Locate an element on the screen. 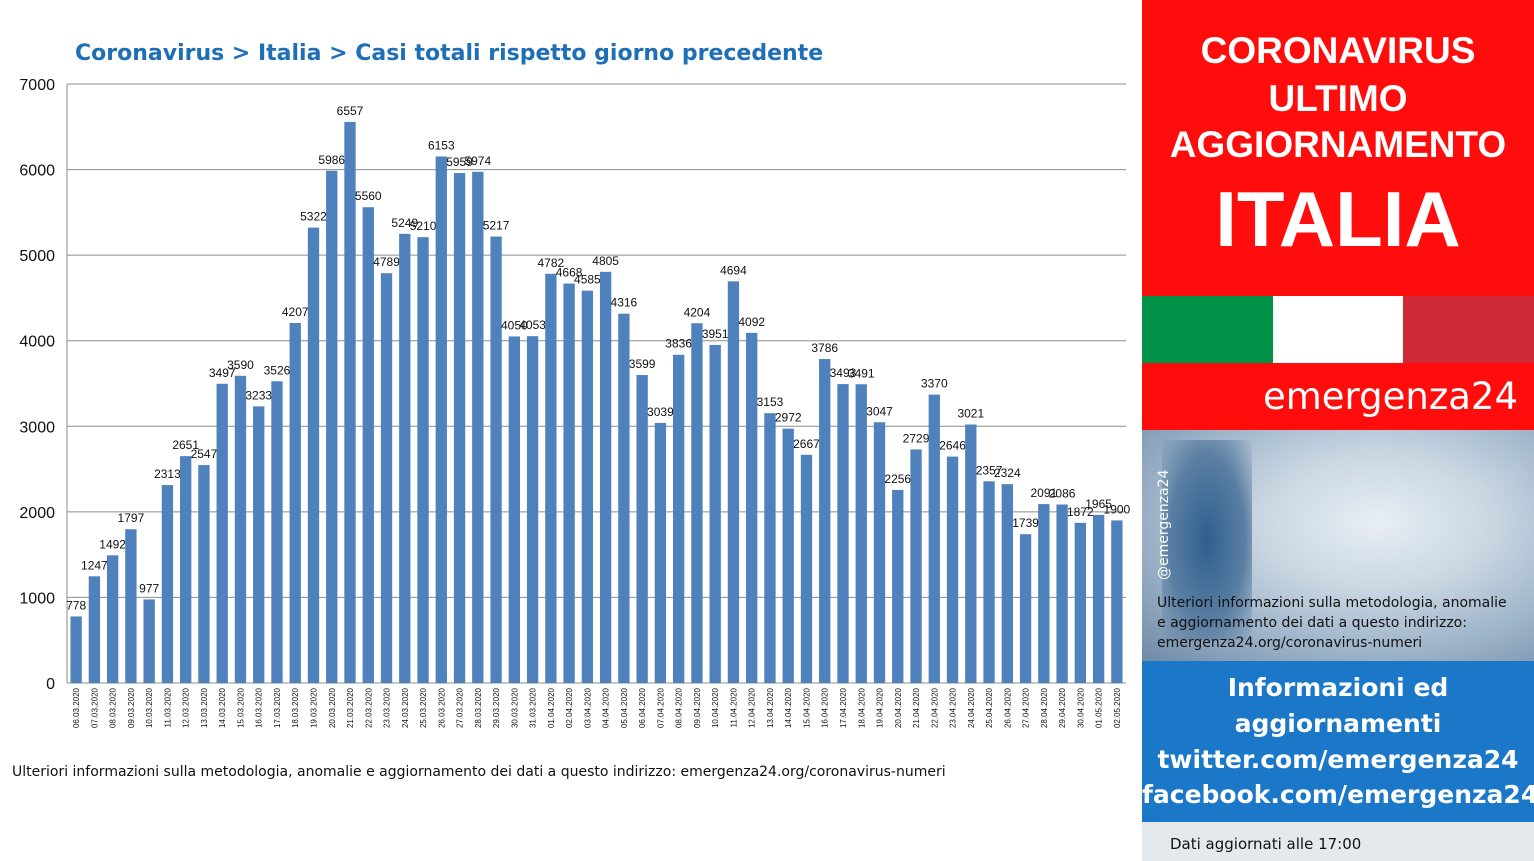 This screenshot has height=861, width=1534. y-tick-label: 3000 is located at coordinates (37, 427).